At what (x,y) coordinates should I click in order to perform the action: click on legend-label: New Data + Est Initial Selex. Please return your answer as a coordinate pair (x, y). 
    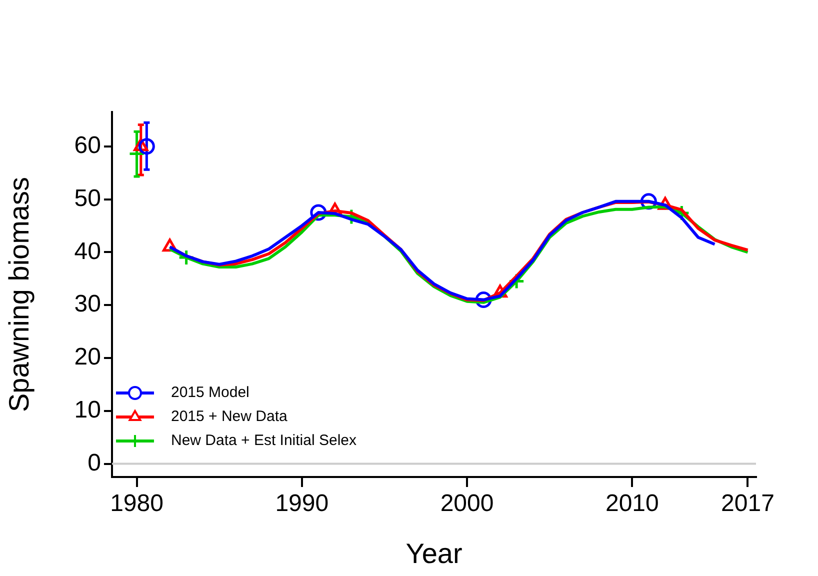
    Looking at the image, I should click on (264, 441).